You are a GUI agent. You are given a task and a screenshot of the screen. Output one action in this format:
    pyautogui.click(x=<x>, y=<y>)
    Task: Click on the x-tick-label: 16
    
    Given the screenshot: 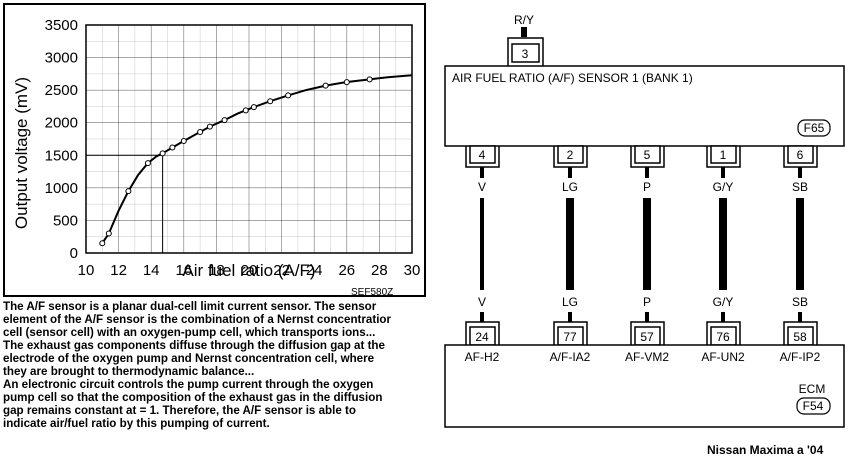 What is the action you would take?
    pyautogui.click(x=183, y=270)
    